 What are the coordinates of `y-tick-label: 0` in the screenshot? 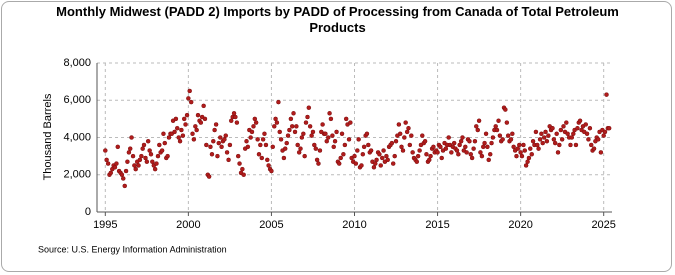 It's located at (88, 212).